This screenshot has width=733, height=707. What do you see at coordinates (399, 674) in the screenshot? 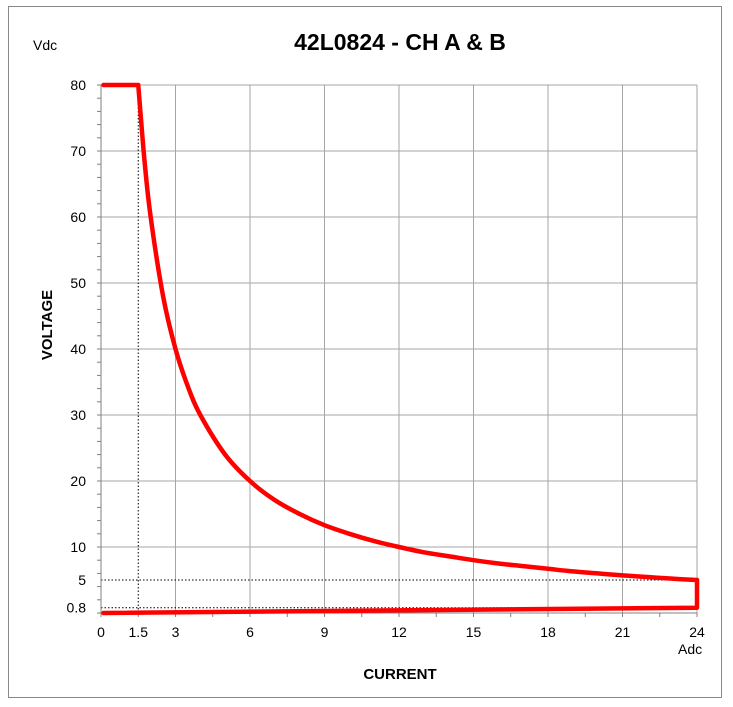
I see `x-axis-title: CURRENT` at bounding box center [399, 674].